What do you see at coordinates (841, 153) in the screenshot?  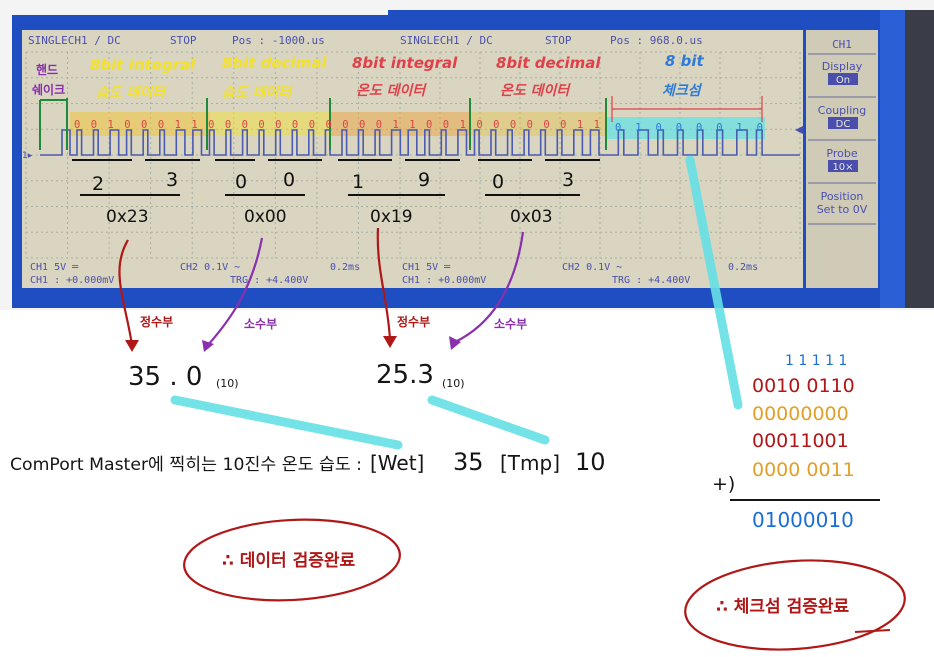 I see `menu-item-label: Probe` at bounding box center [841, 153].